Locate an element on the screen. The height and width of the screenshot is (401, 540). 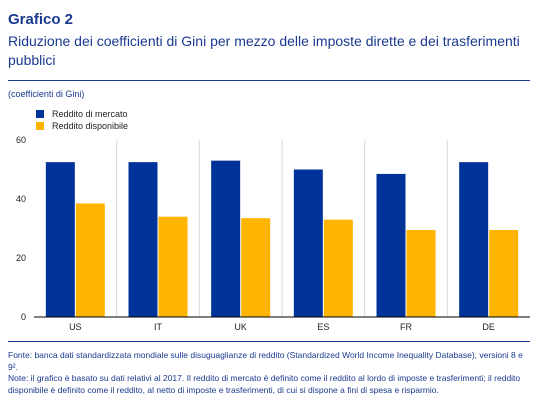
legend-swatch-series1 is located at coordinates (40, 114).